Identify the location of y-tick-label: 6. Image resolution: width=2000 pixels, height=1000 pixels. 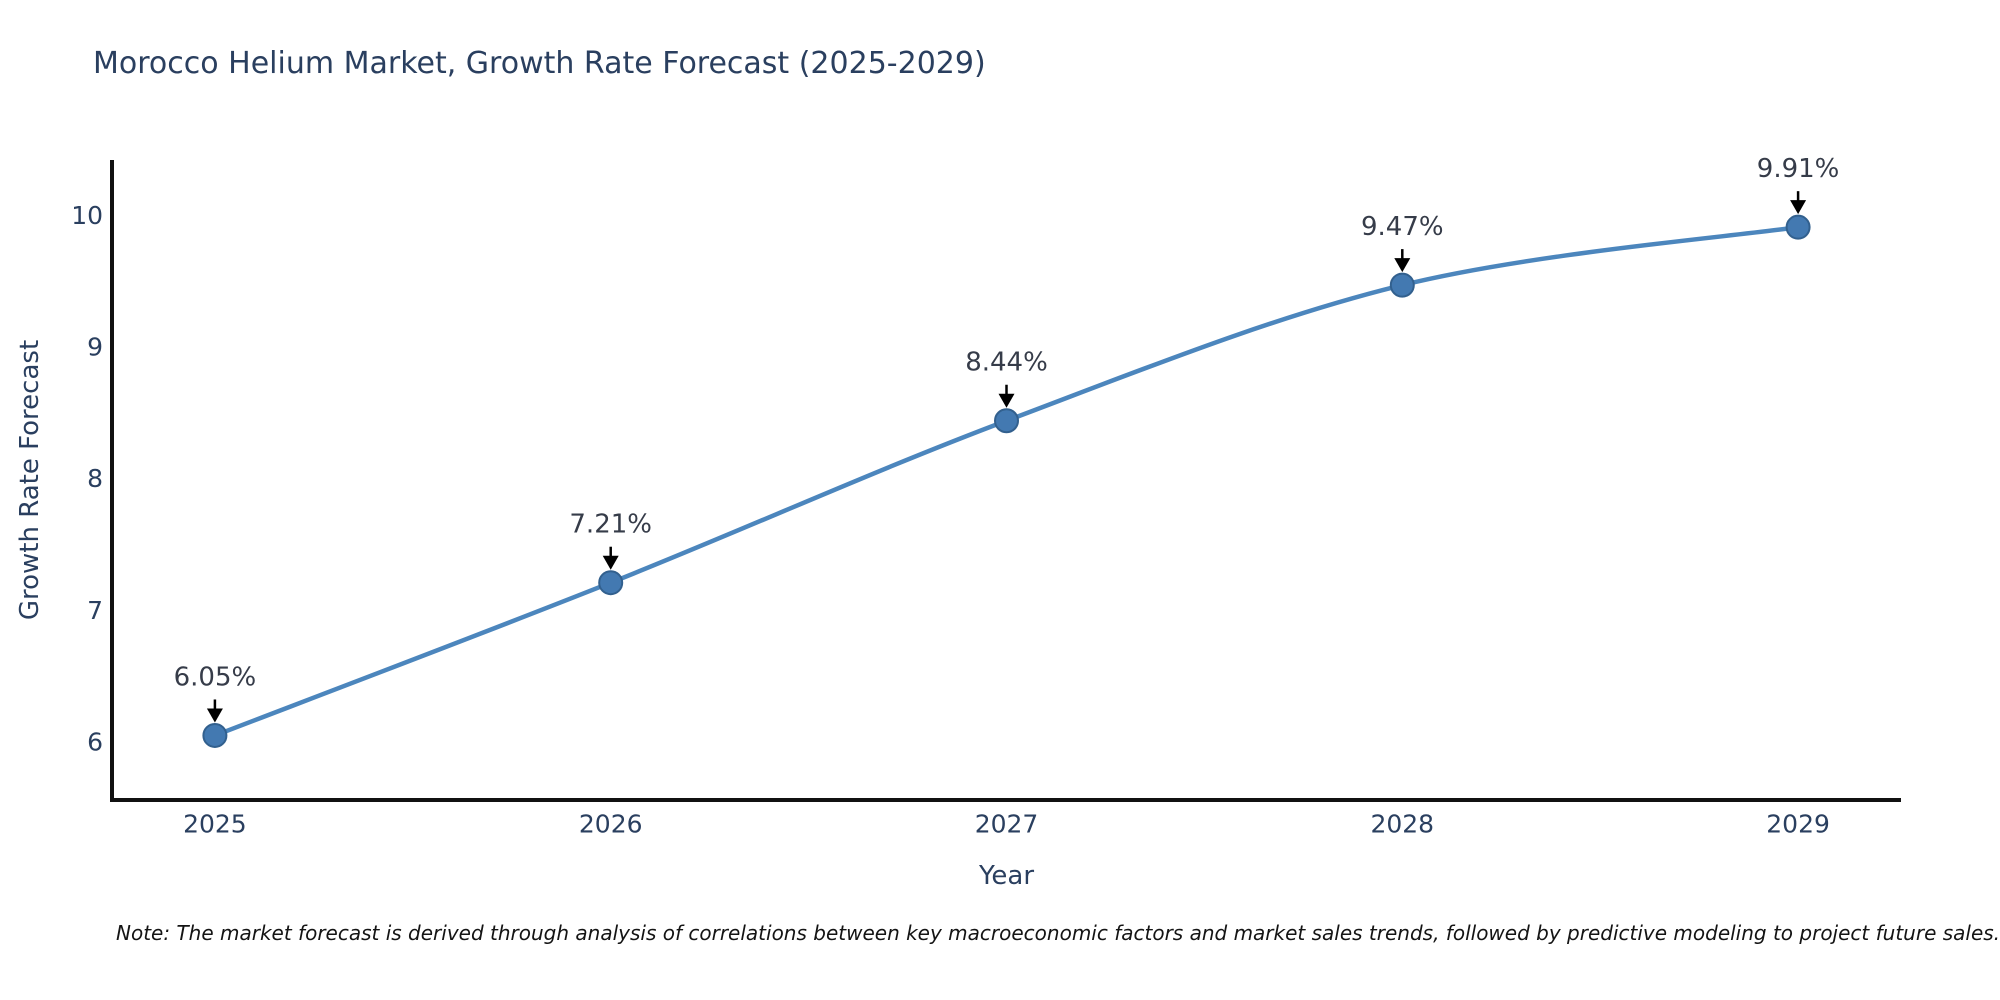
(95, 742).